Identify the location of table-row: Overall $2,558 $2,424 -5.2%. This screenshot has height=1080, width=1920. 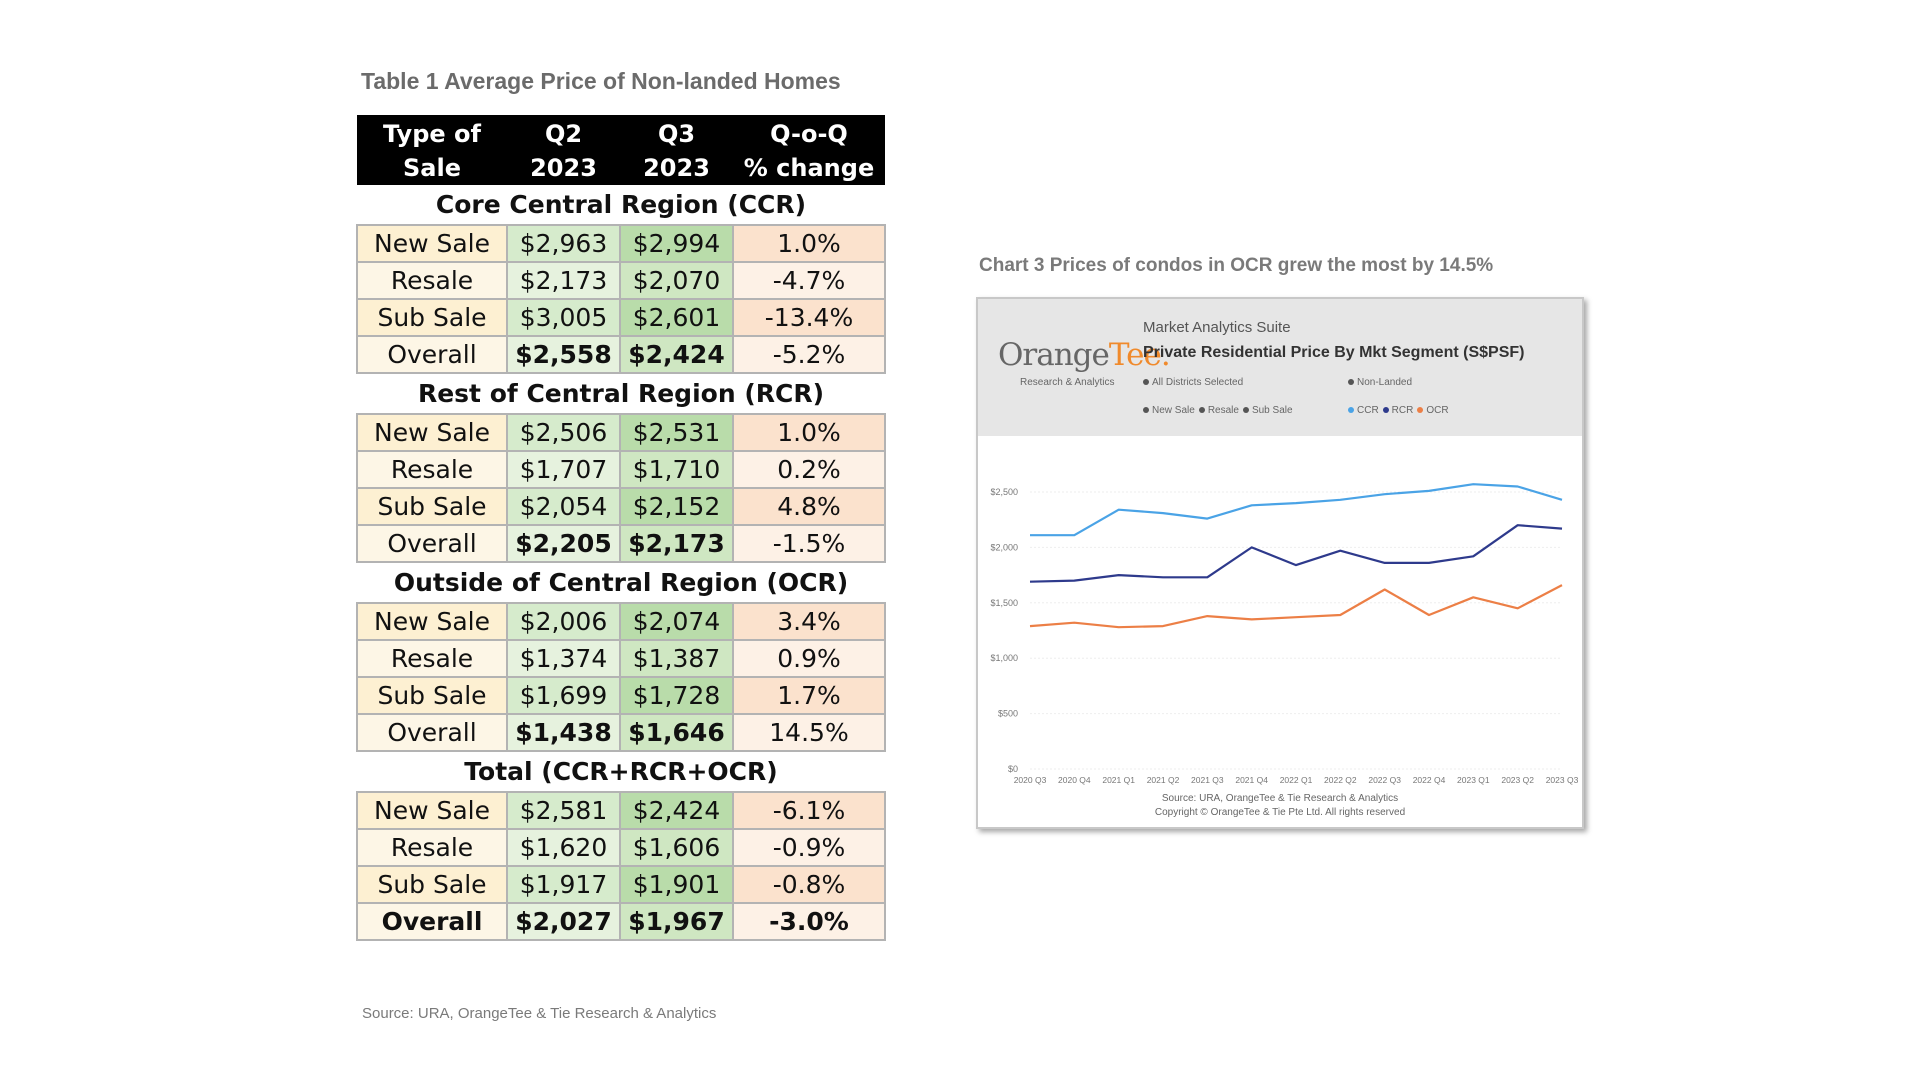
(621, 354).